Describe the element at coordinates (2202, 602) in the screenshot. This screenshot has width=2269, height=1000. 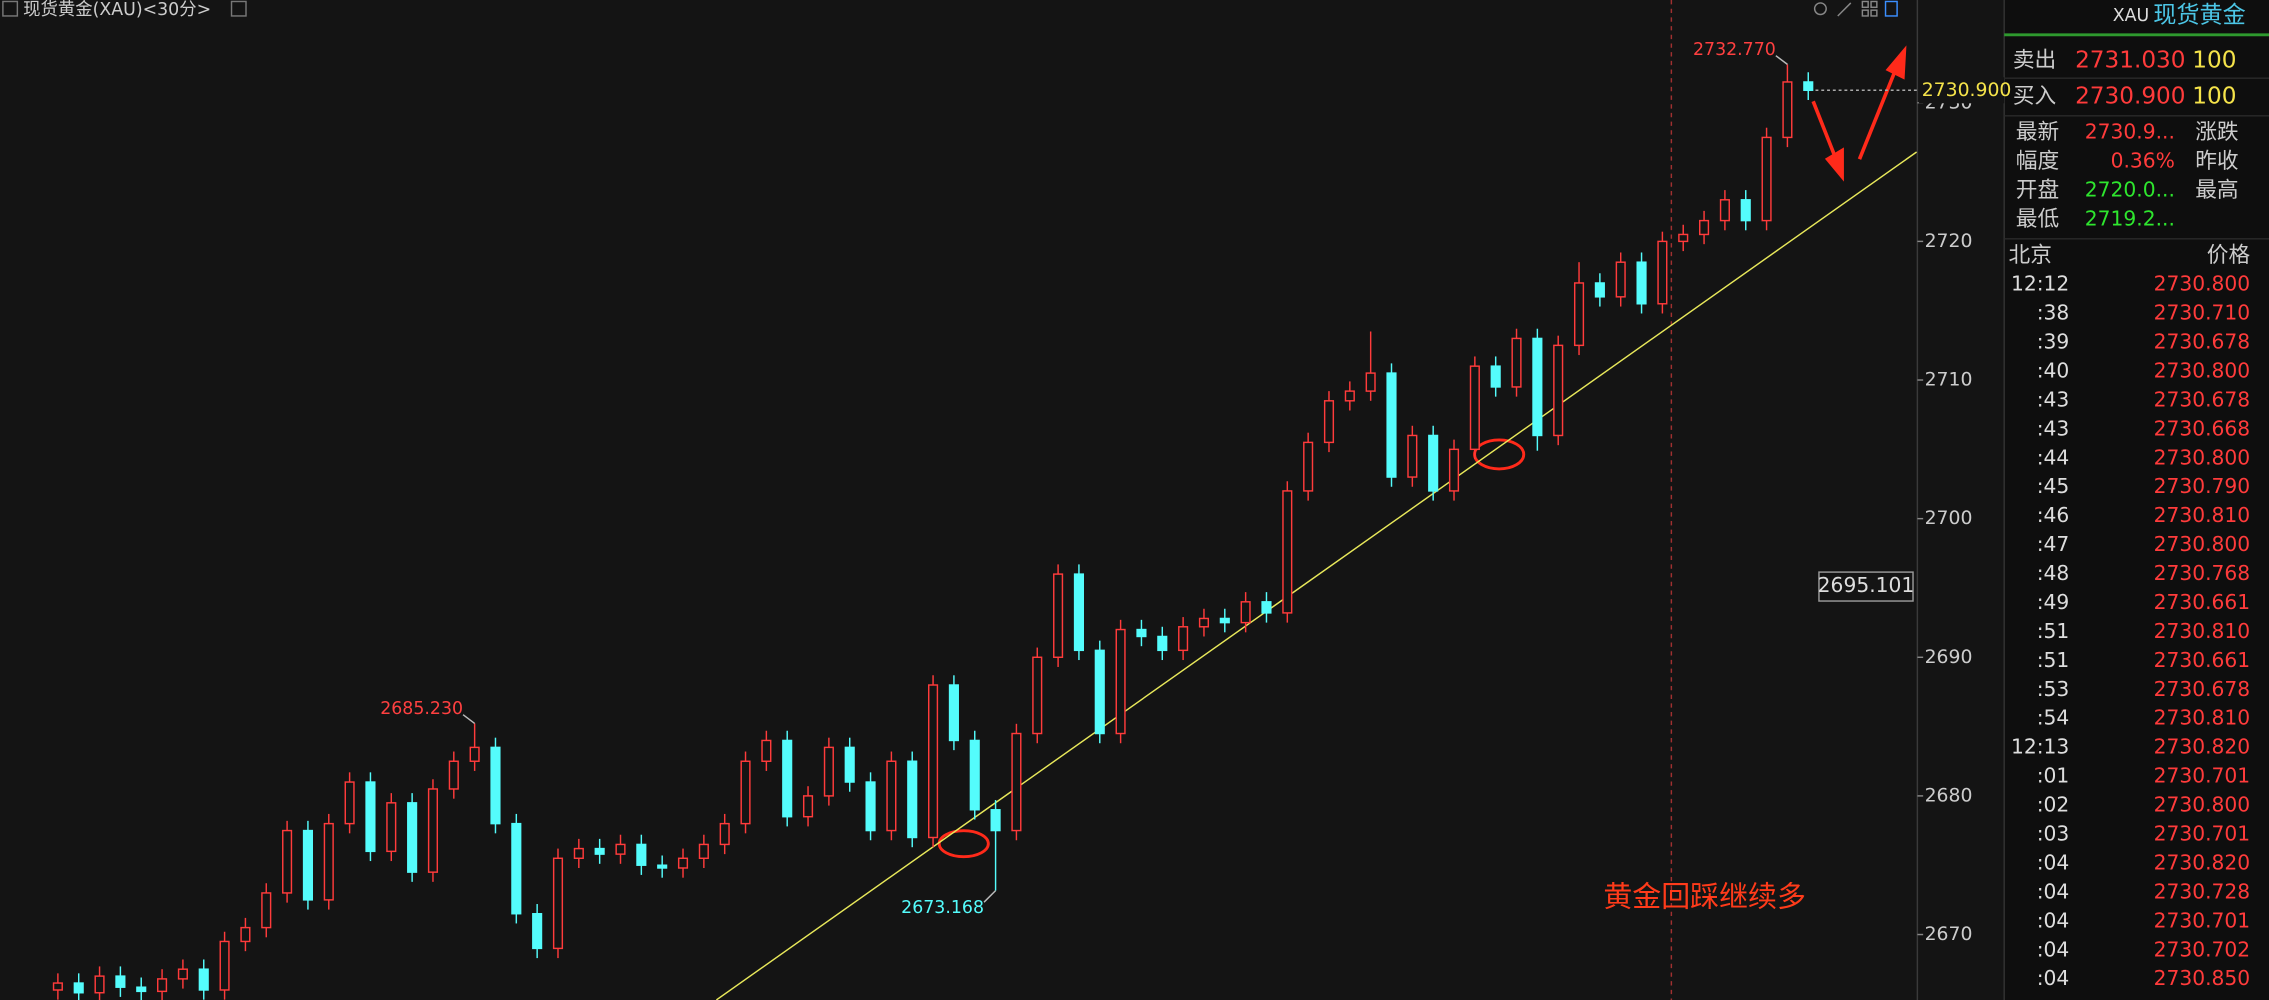
I see `tick-price: 2730.661` at that location.